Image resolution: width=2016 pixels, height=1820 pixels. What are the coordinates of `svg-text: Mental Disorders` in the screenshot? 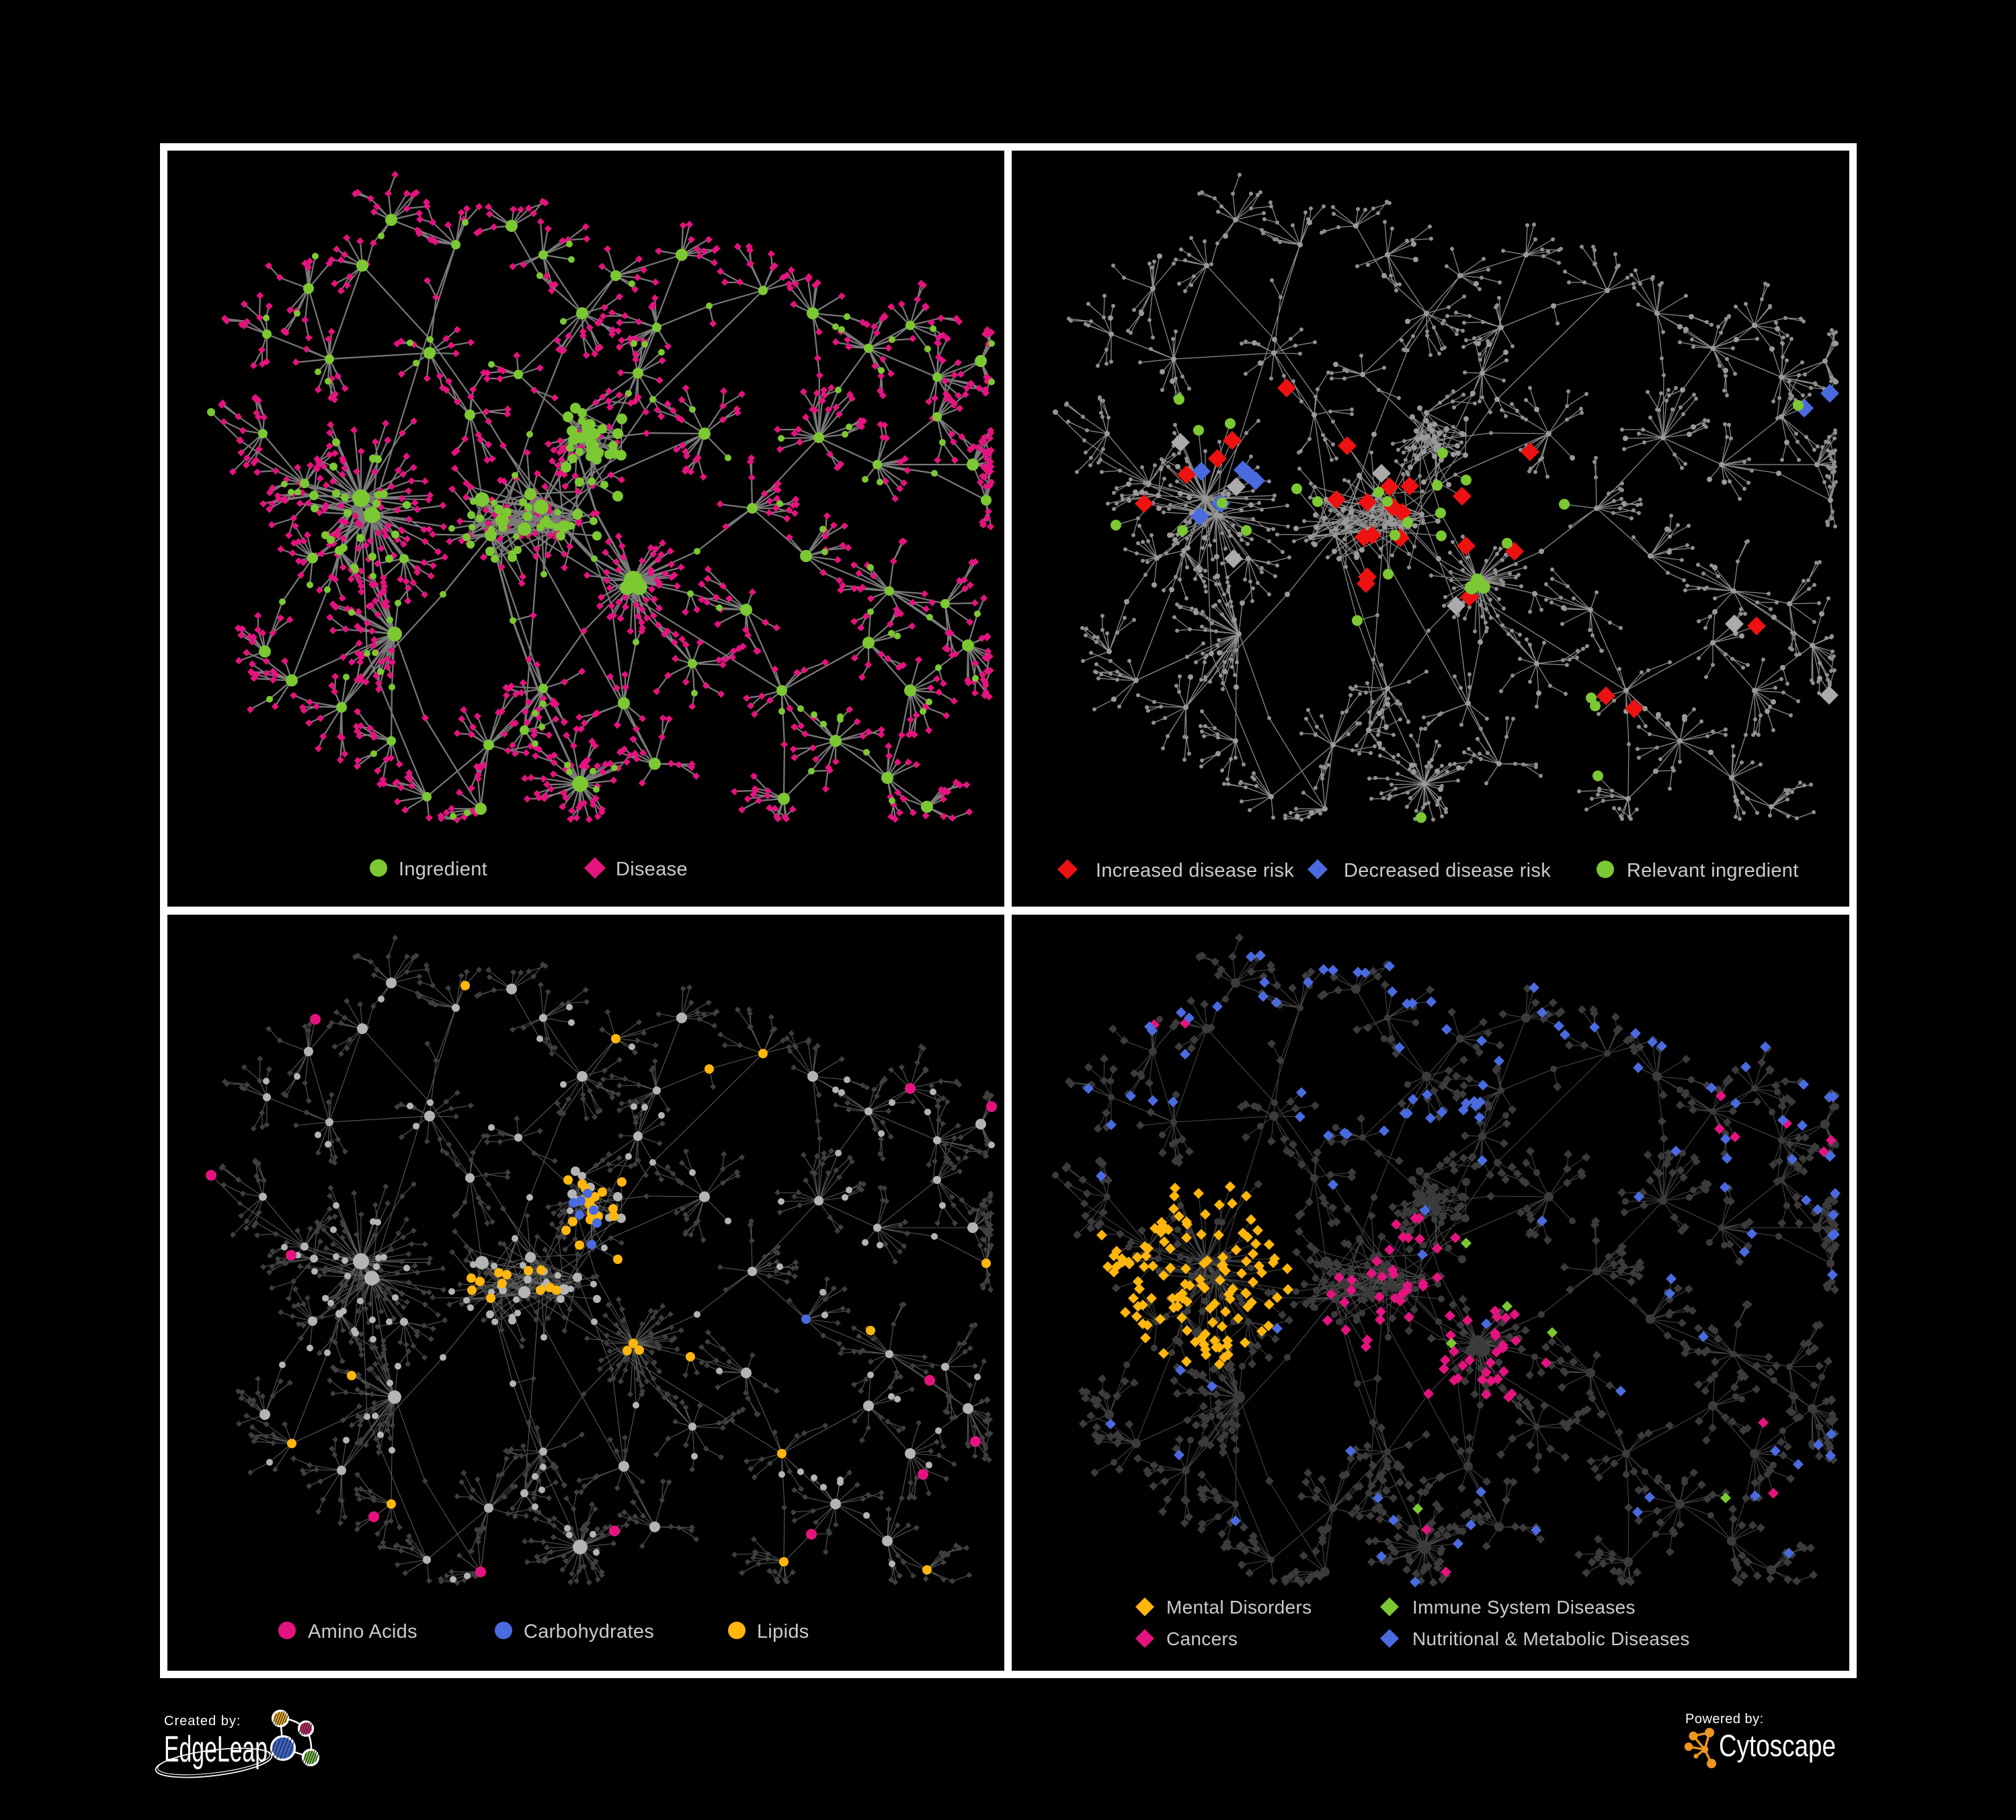 It's located at (1239, 1607).